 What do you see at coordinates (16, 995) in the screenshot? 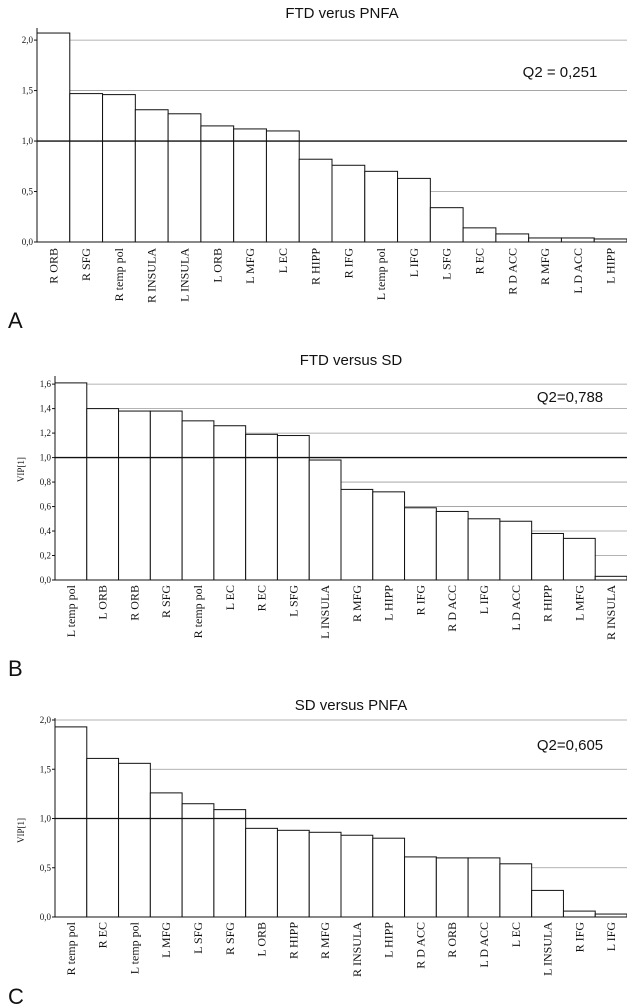
I see `panel-letter: C` at bounding box center [16, 995].